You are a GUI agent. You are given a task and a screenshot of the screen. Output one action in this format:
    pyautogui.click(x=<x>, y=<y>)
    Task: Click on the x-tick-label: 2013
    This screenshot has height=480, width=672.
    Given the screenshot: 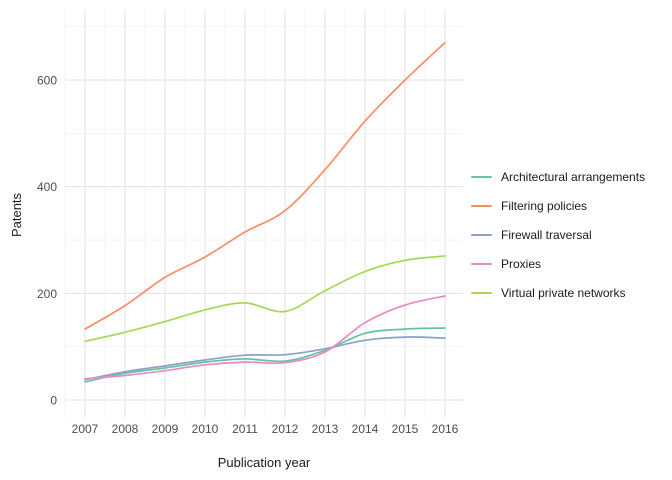 What is the action you would take?
    pyautogui.click(x=325, y=429)
    